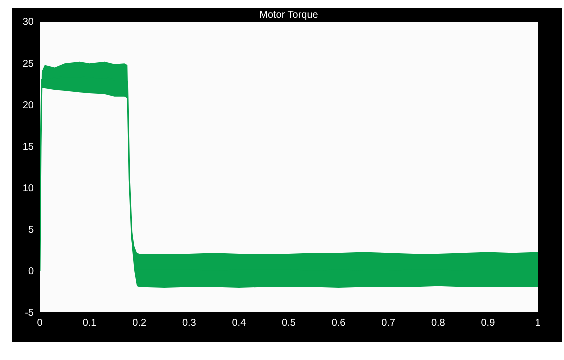 The image size is (564, 360). What do you see at coordinates (488, 324) in the screenshot?
I see `x-tick-label: 0.9` at bounding box center [488, 324].